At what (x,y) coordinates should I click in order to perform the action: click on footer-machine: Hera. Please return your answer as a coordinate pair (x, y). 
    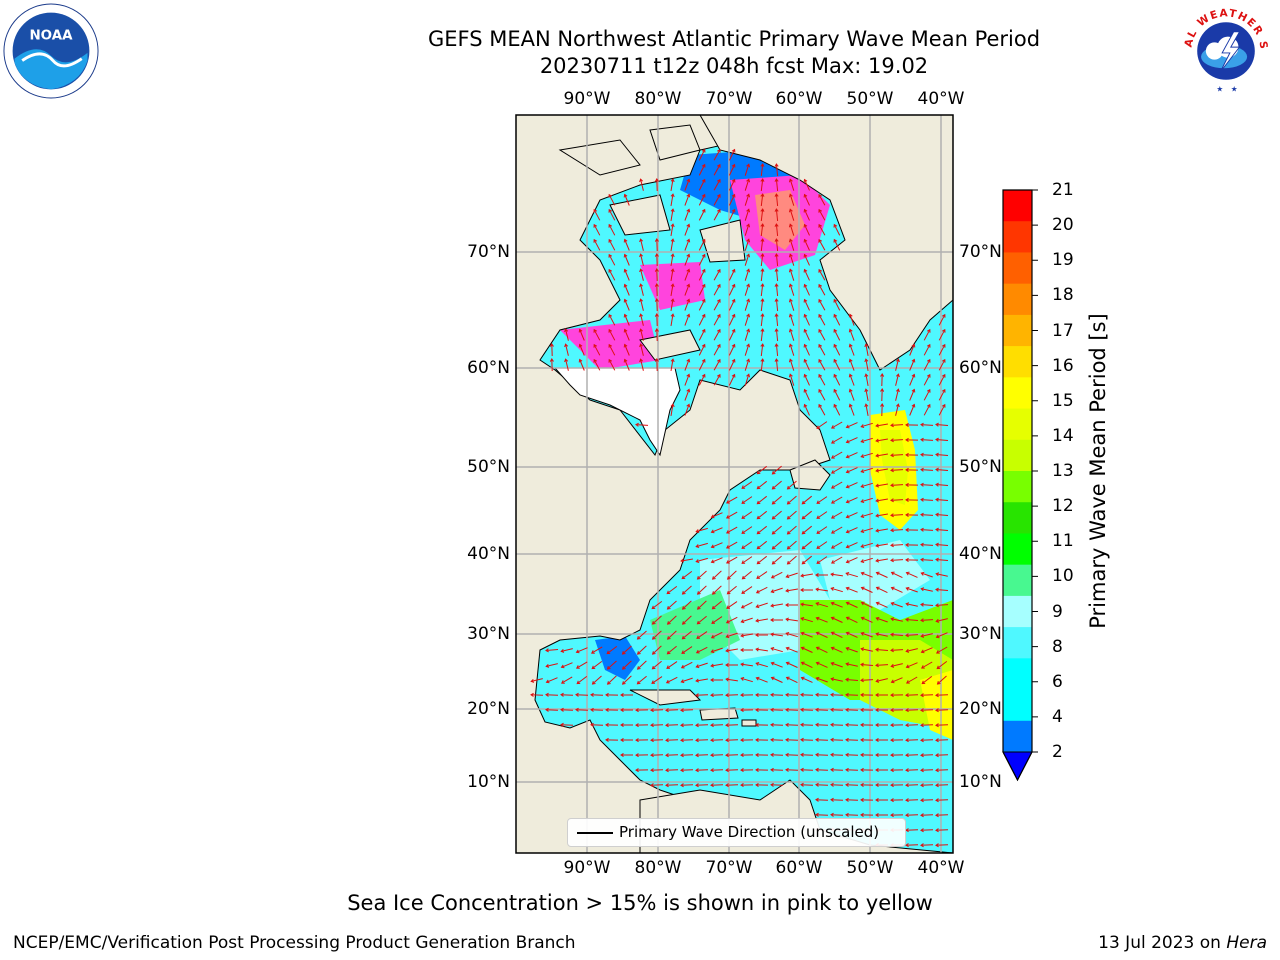
    Looking at the image, I should click on (1246, 943).